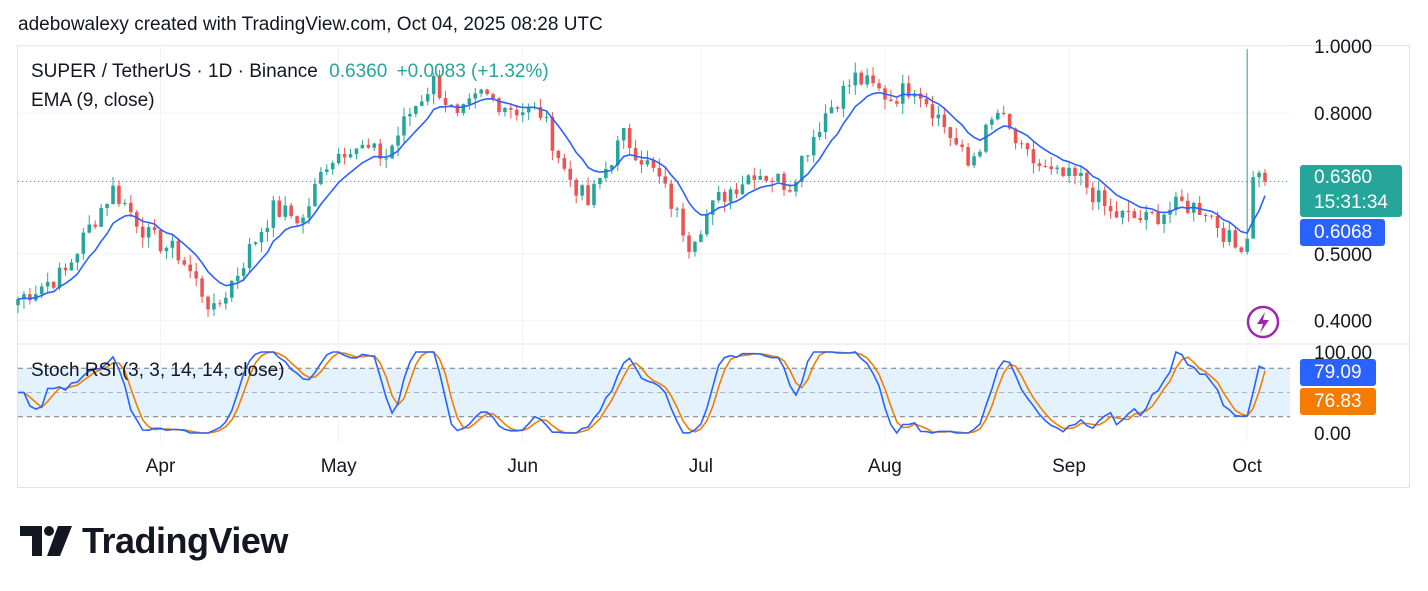 The image size is (1428, 591). I want to click on price-tick-label: 1.0000, so click(1343, 47).